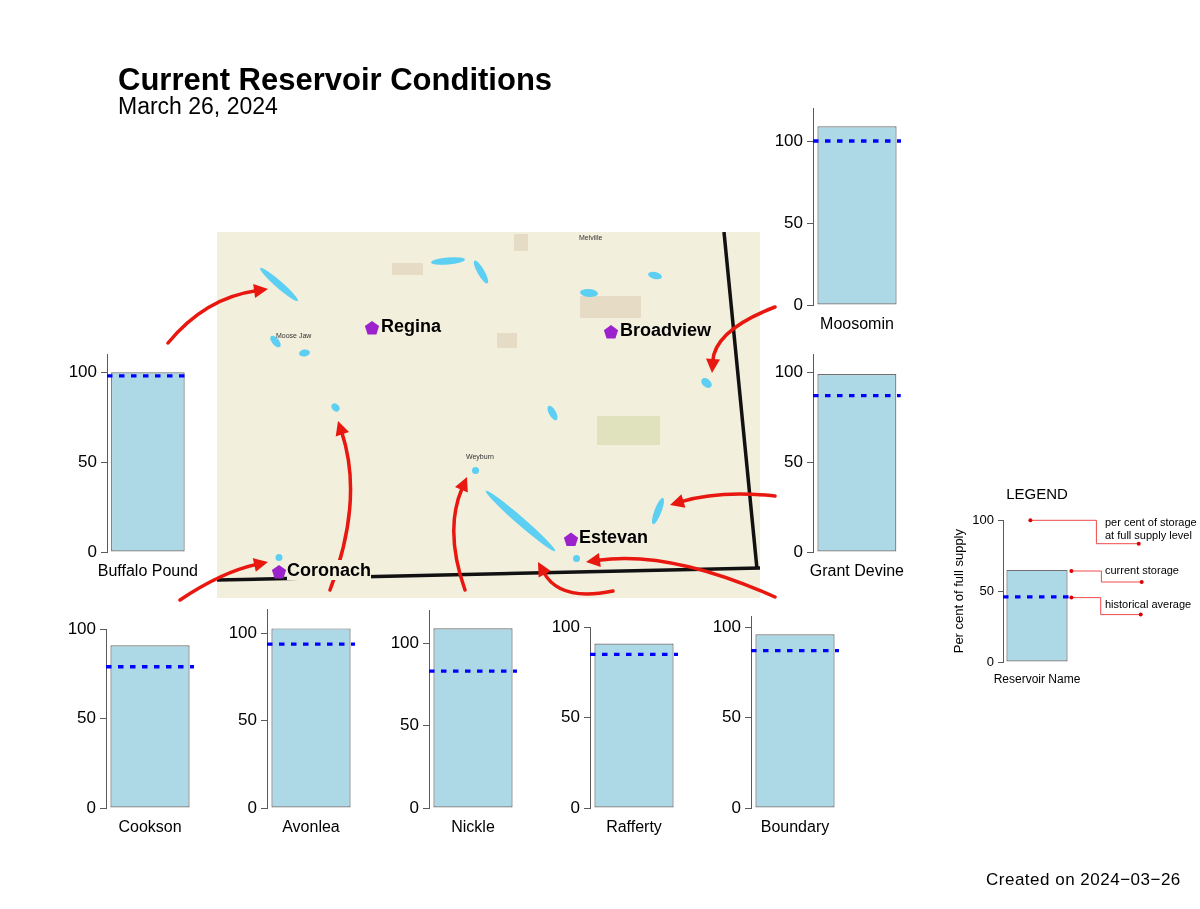 Image resolution: width=1200 pixels, height=909 pixels. I want to click on x-tick-label: Boundary, so click(794, 827).